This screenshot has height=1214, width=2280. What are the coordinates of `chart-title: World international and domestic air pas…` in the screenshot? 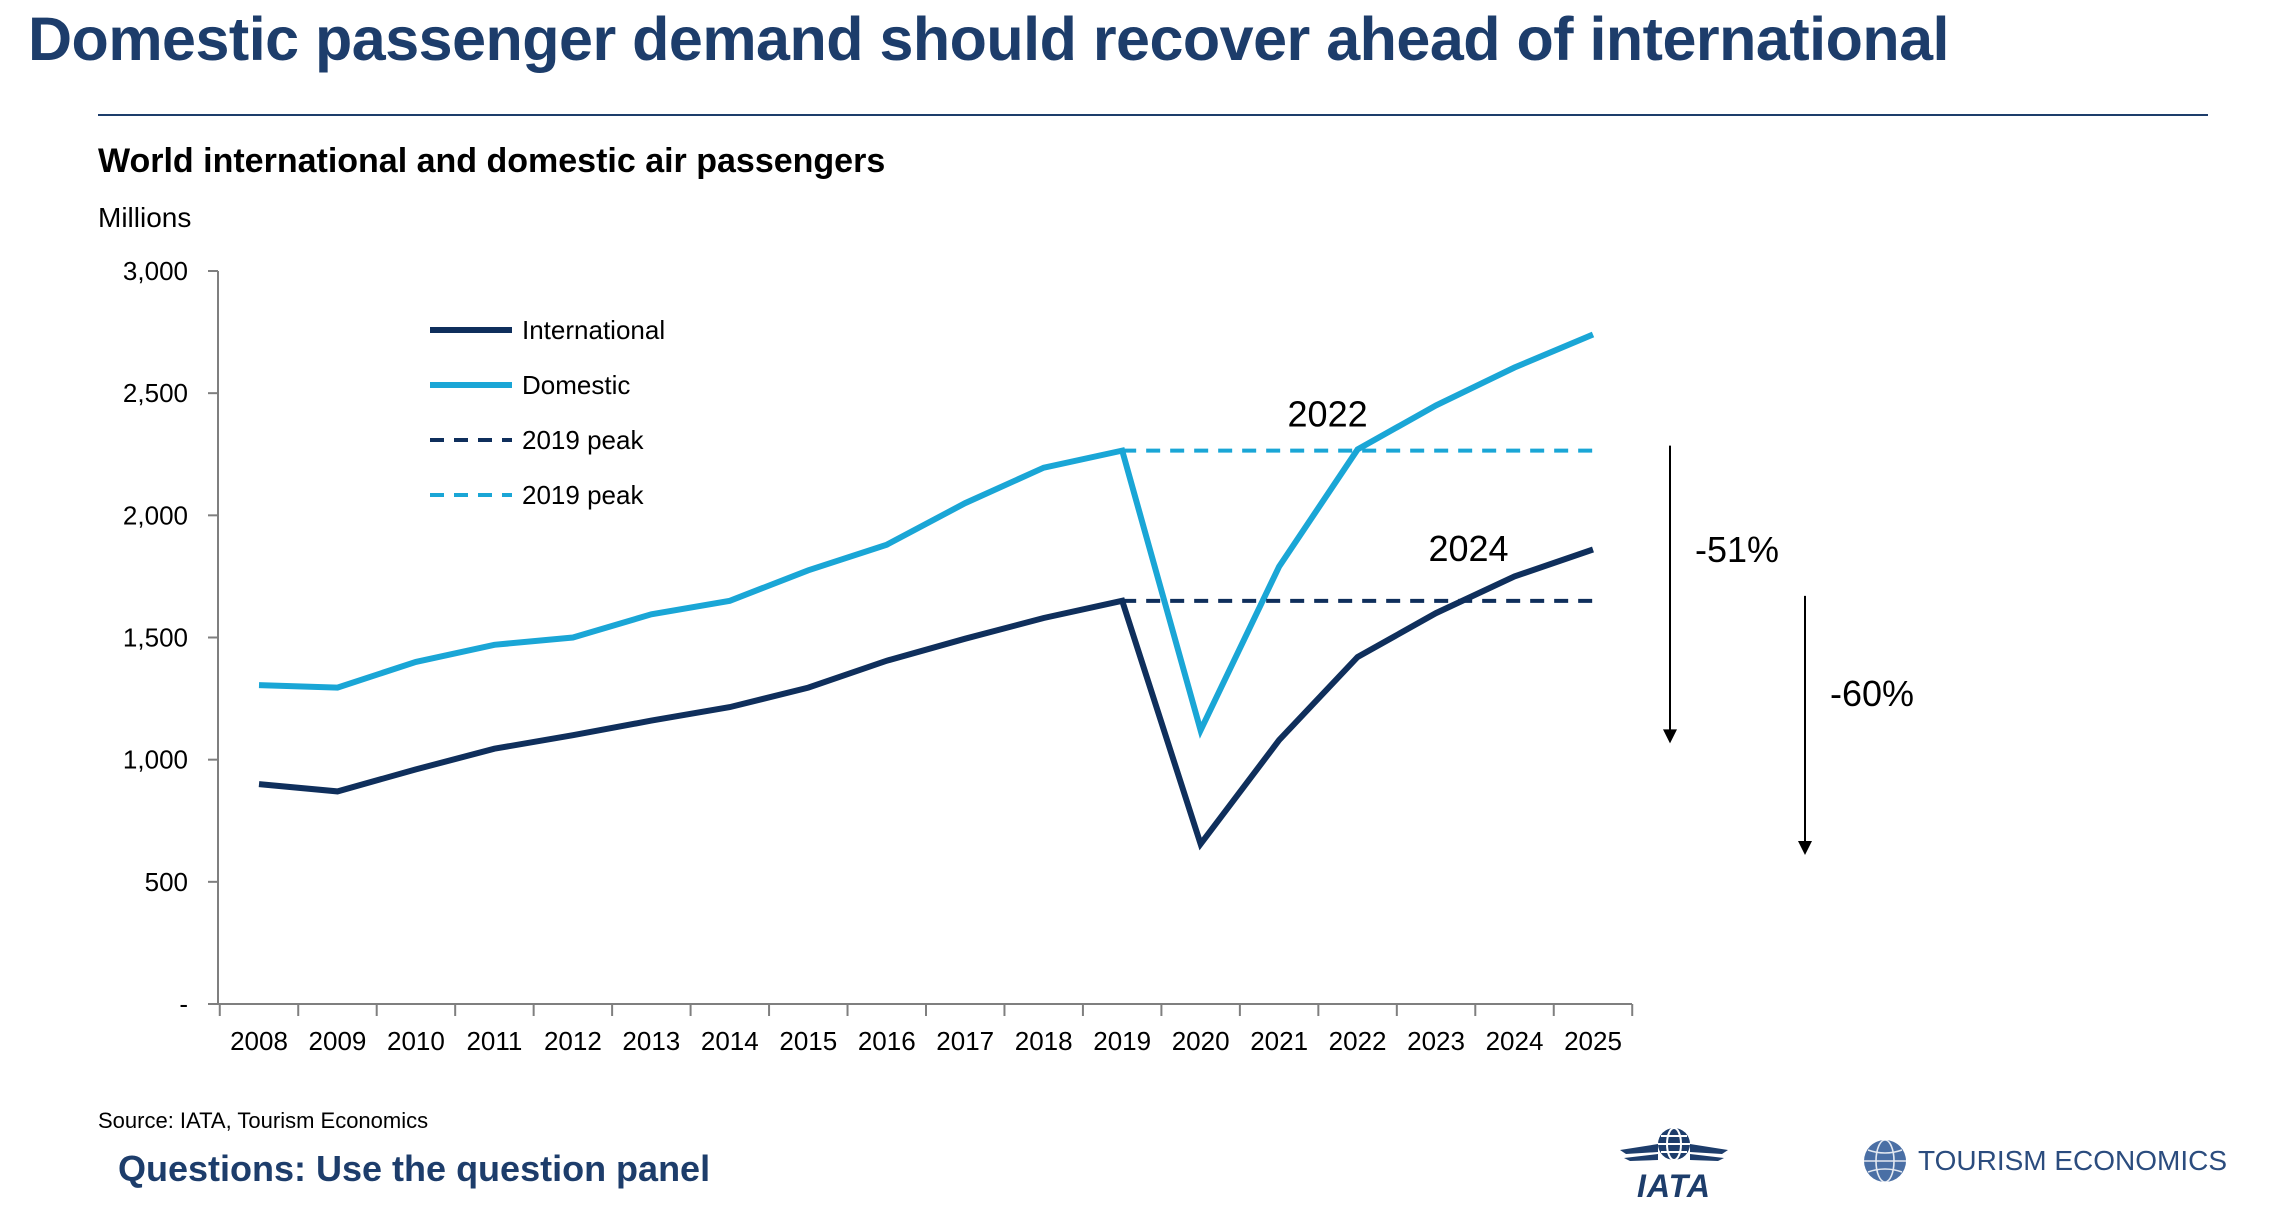 It's located at (492, 161).